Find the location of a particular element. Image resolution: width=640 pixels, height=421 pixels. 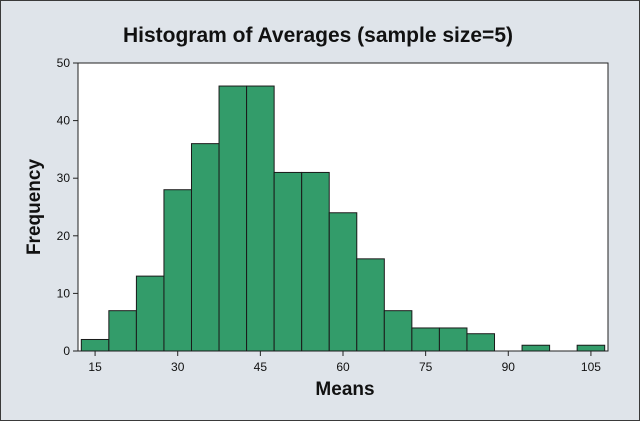

y-axis: 0 10 20 30 40 50 is located at coordinates (67, 207).